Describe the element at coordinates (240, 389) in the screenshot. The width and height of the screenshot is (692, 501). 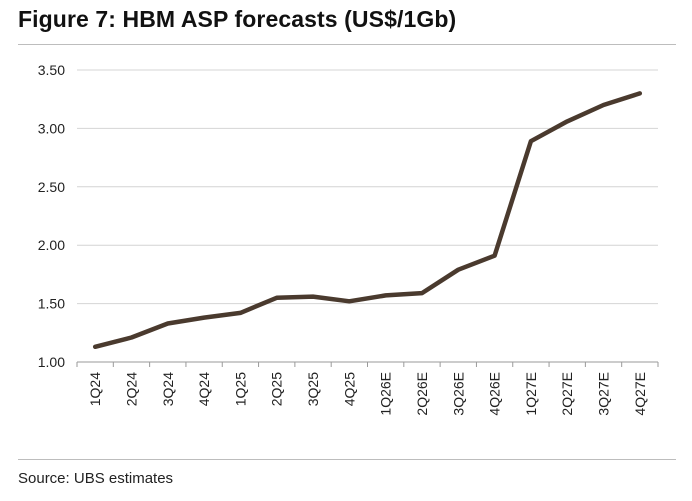
I see `x-tick-label: 1Q25` at that location.